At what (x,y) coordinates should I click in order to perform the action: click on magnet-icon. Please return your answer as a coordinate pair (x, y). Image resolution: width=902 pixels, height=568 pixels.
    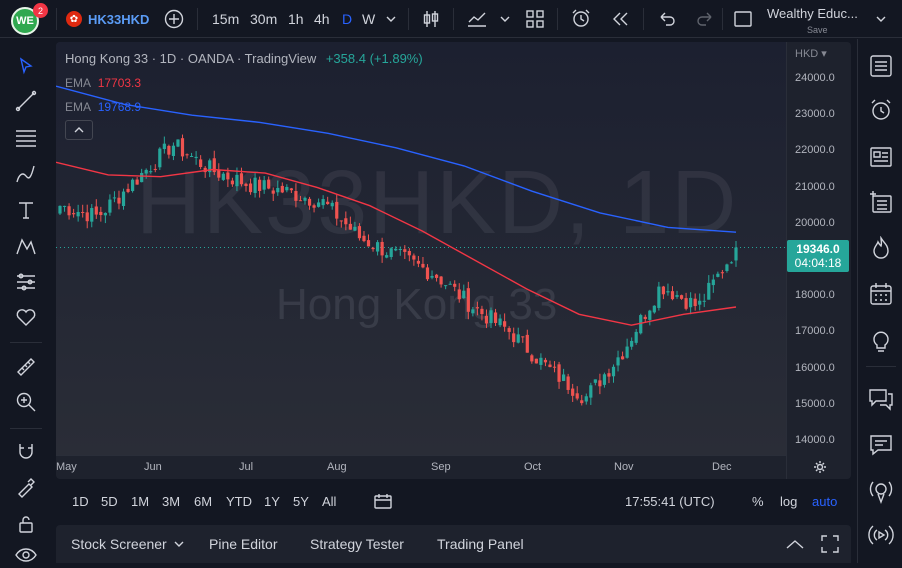
    Looking at the image, I should click on (26, 451).